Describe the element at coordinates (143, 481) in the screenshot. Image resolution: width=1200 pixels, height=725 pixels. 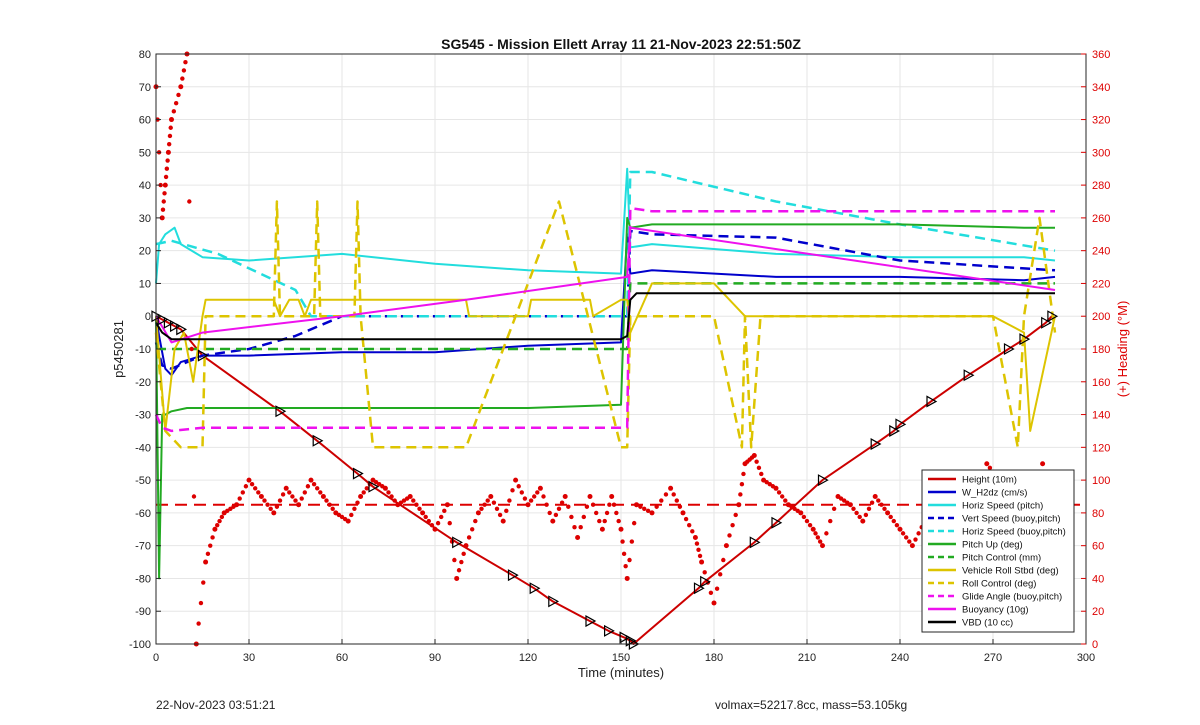
I see `y-tick-label: -50` at that location.